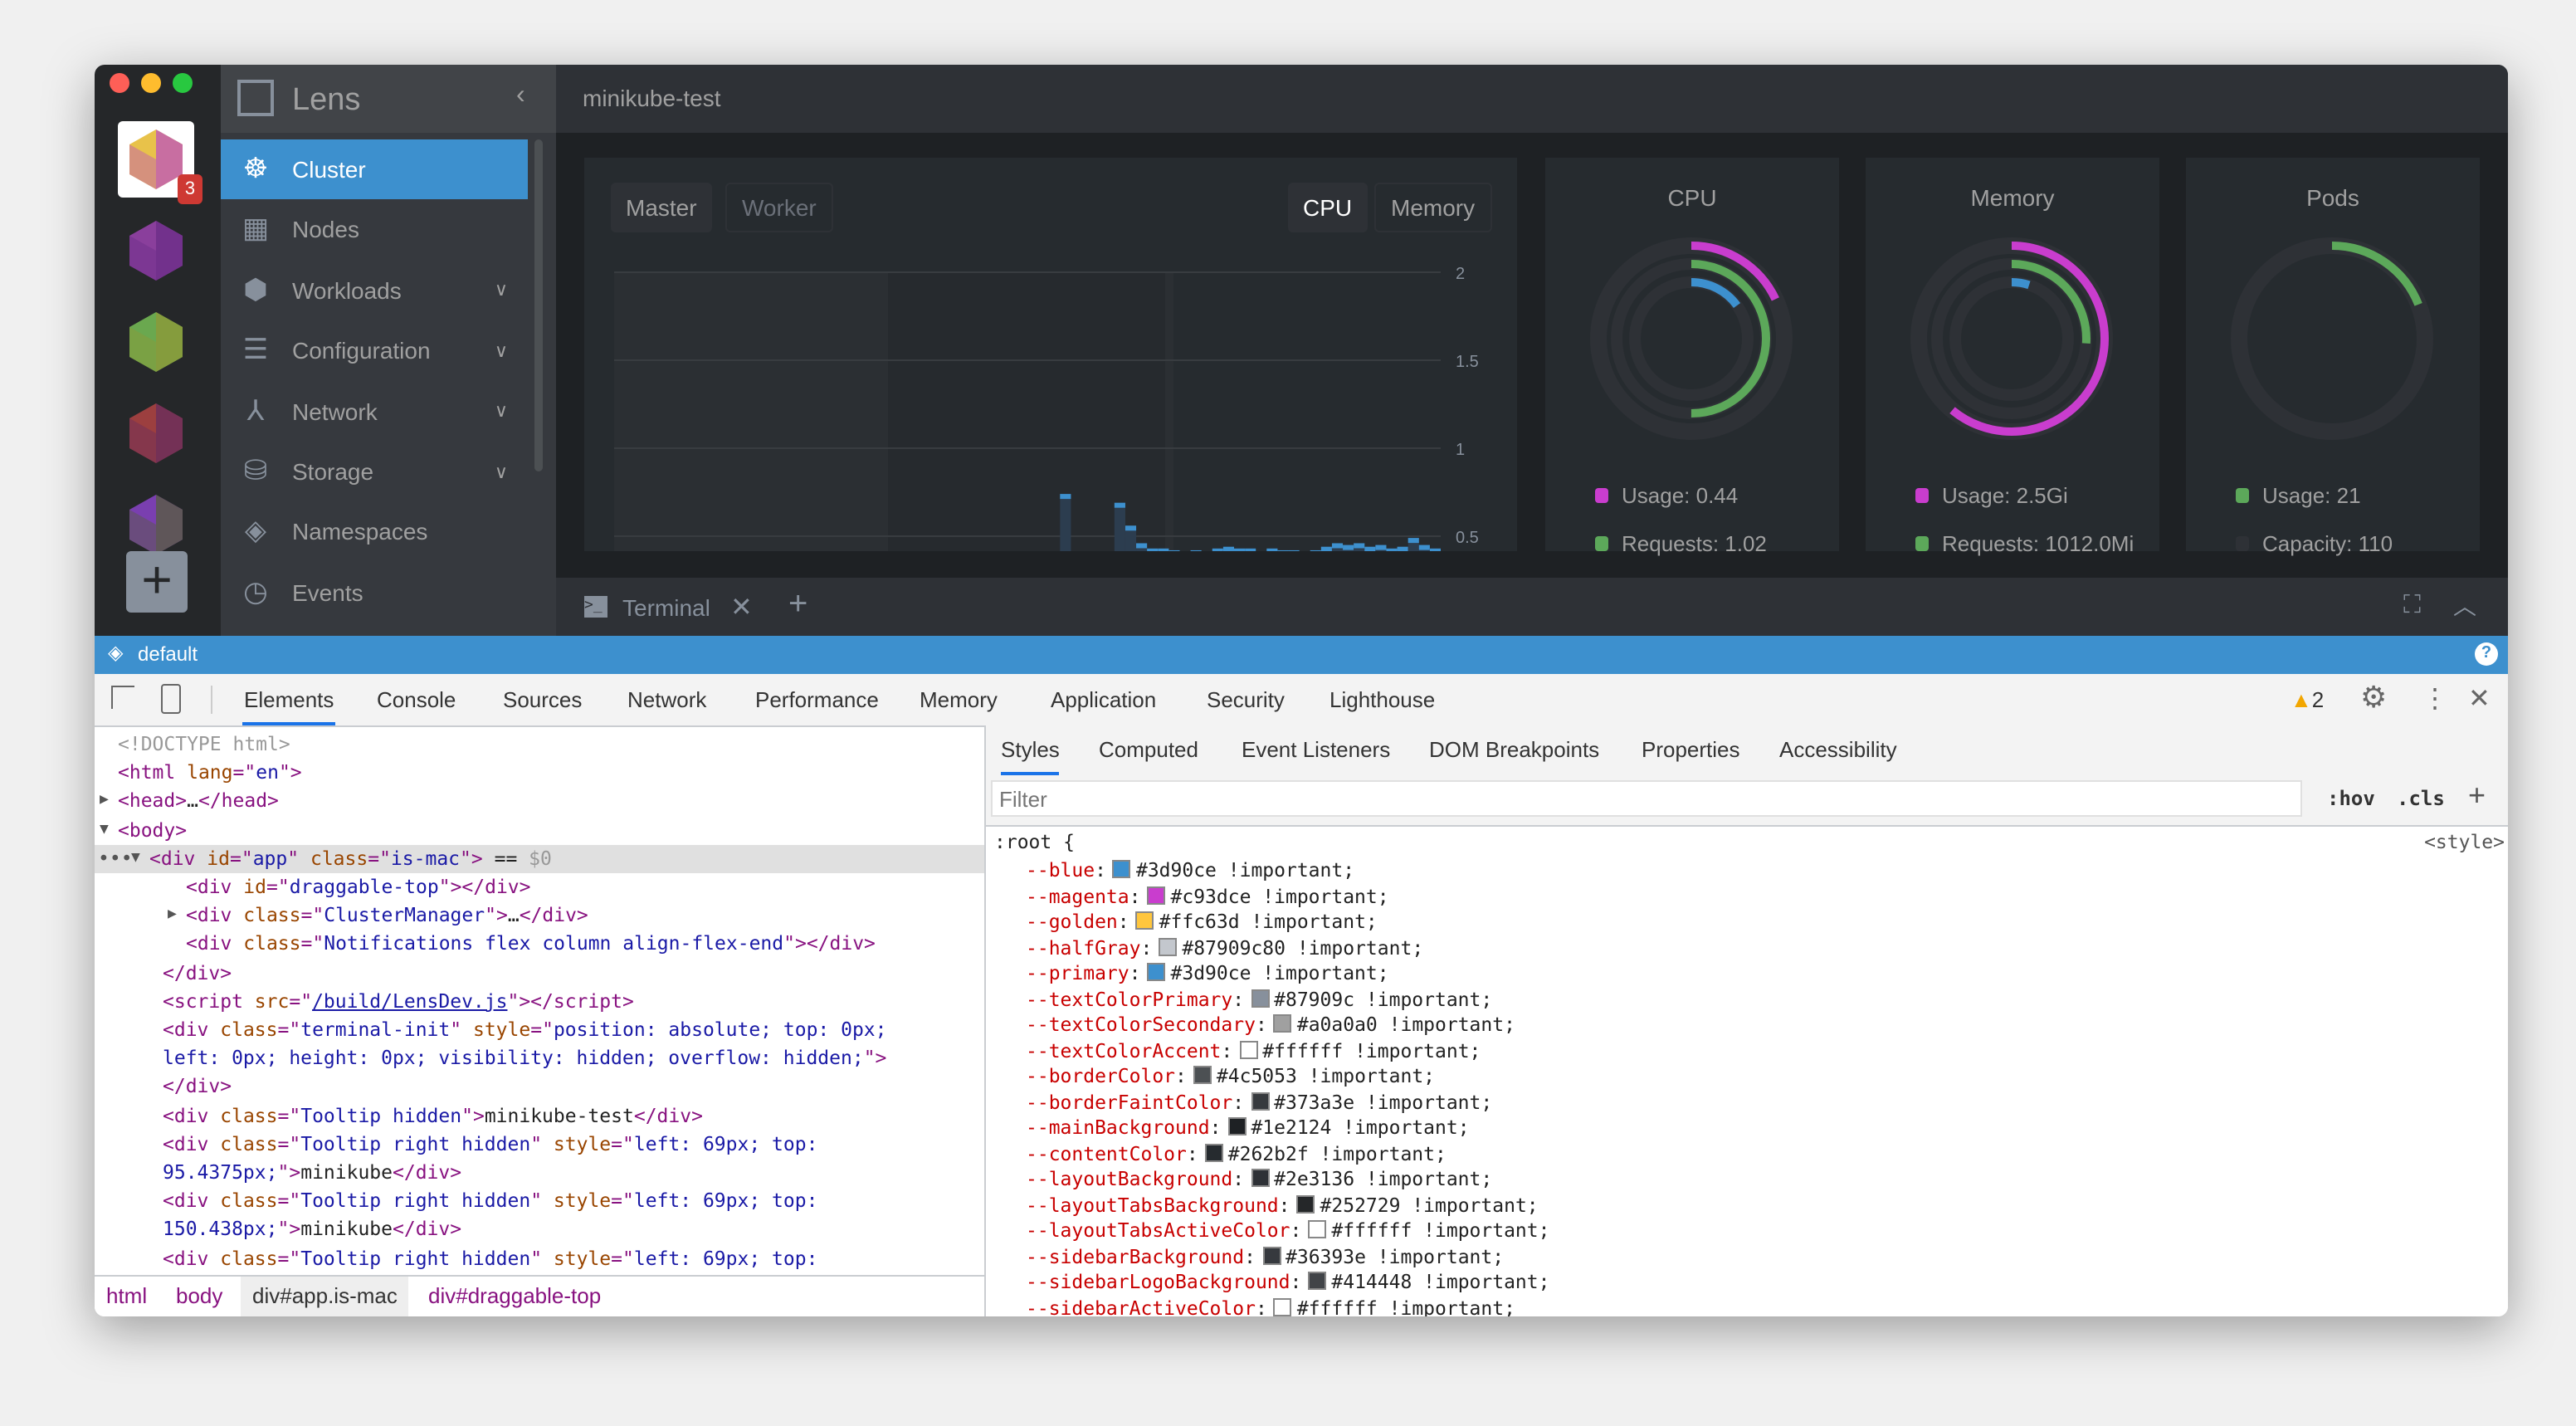 Image resolution: width=2576 pixels, height=1426 pixels. Describe the element at coordinates (2480, 700) in the screenshot. I see `close-devtools-icon: ✕` at that location.